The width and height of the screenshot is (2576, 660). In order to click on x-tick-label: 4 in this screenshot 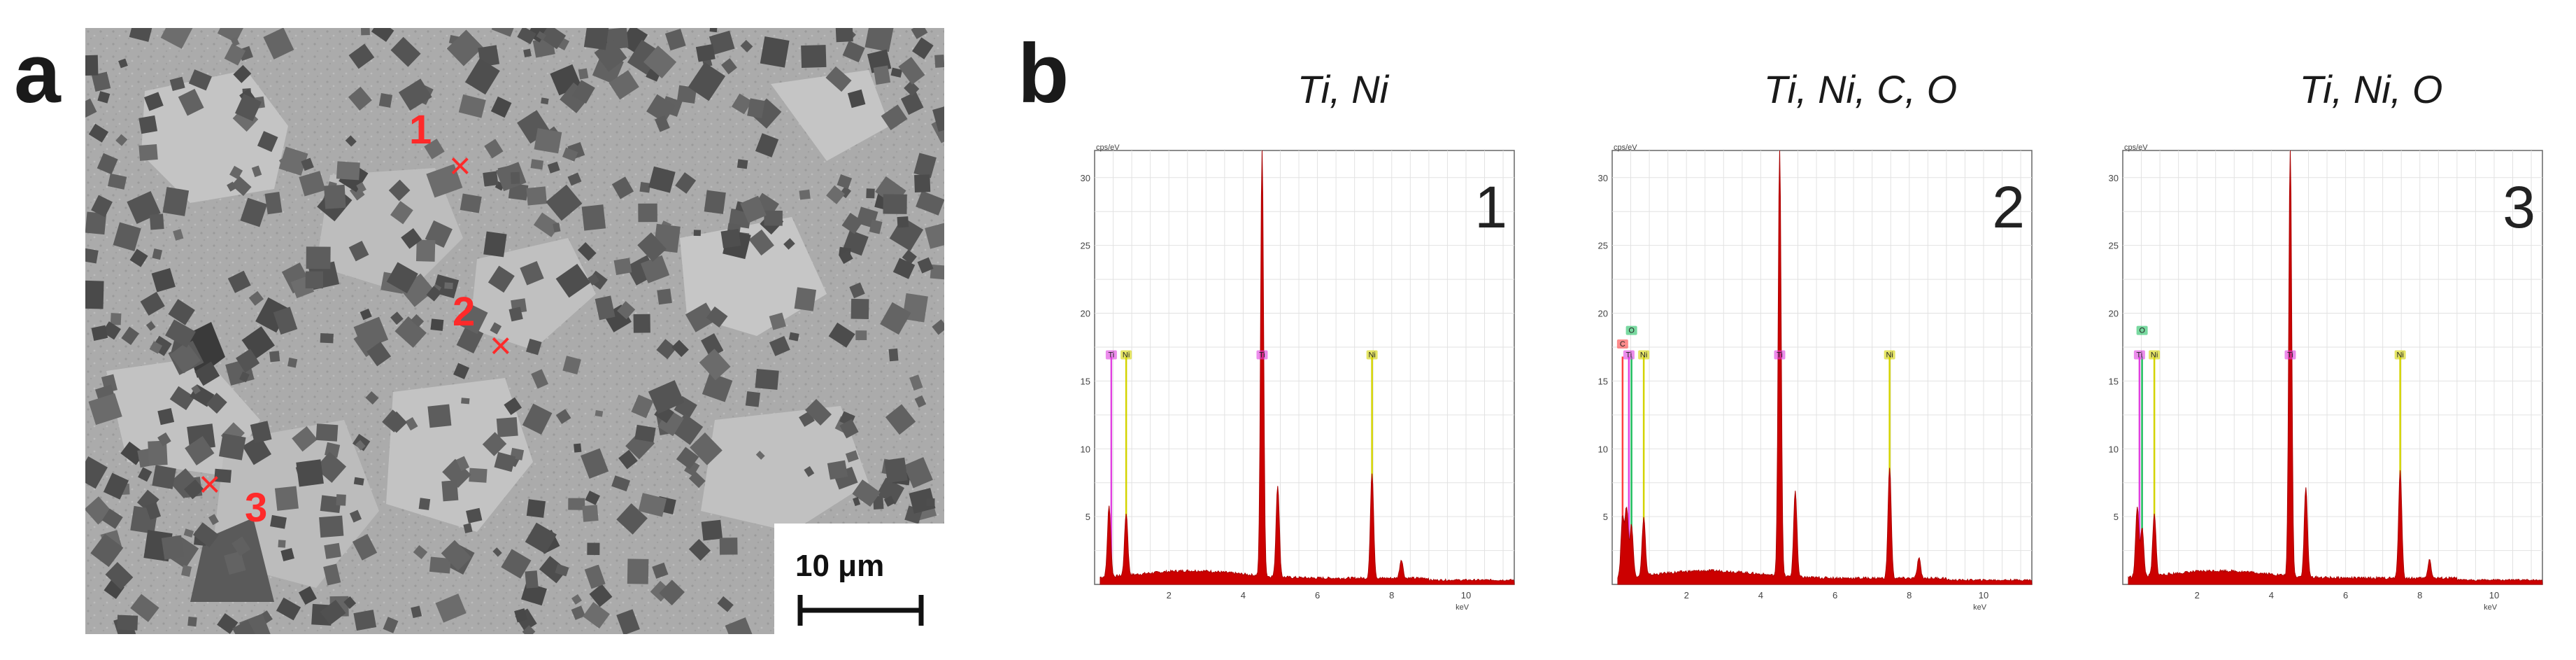, I will do `click(1243, 595)`.